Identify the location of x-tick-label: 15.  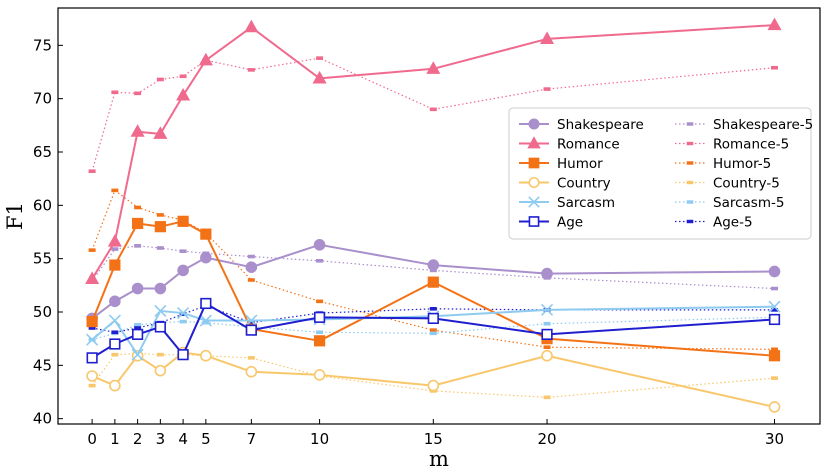
(433, 439).